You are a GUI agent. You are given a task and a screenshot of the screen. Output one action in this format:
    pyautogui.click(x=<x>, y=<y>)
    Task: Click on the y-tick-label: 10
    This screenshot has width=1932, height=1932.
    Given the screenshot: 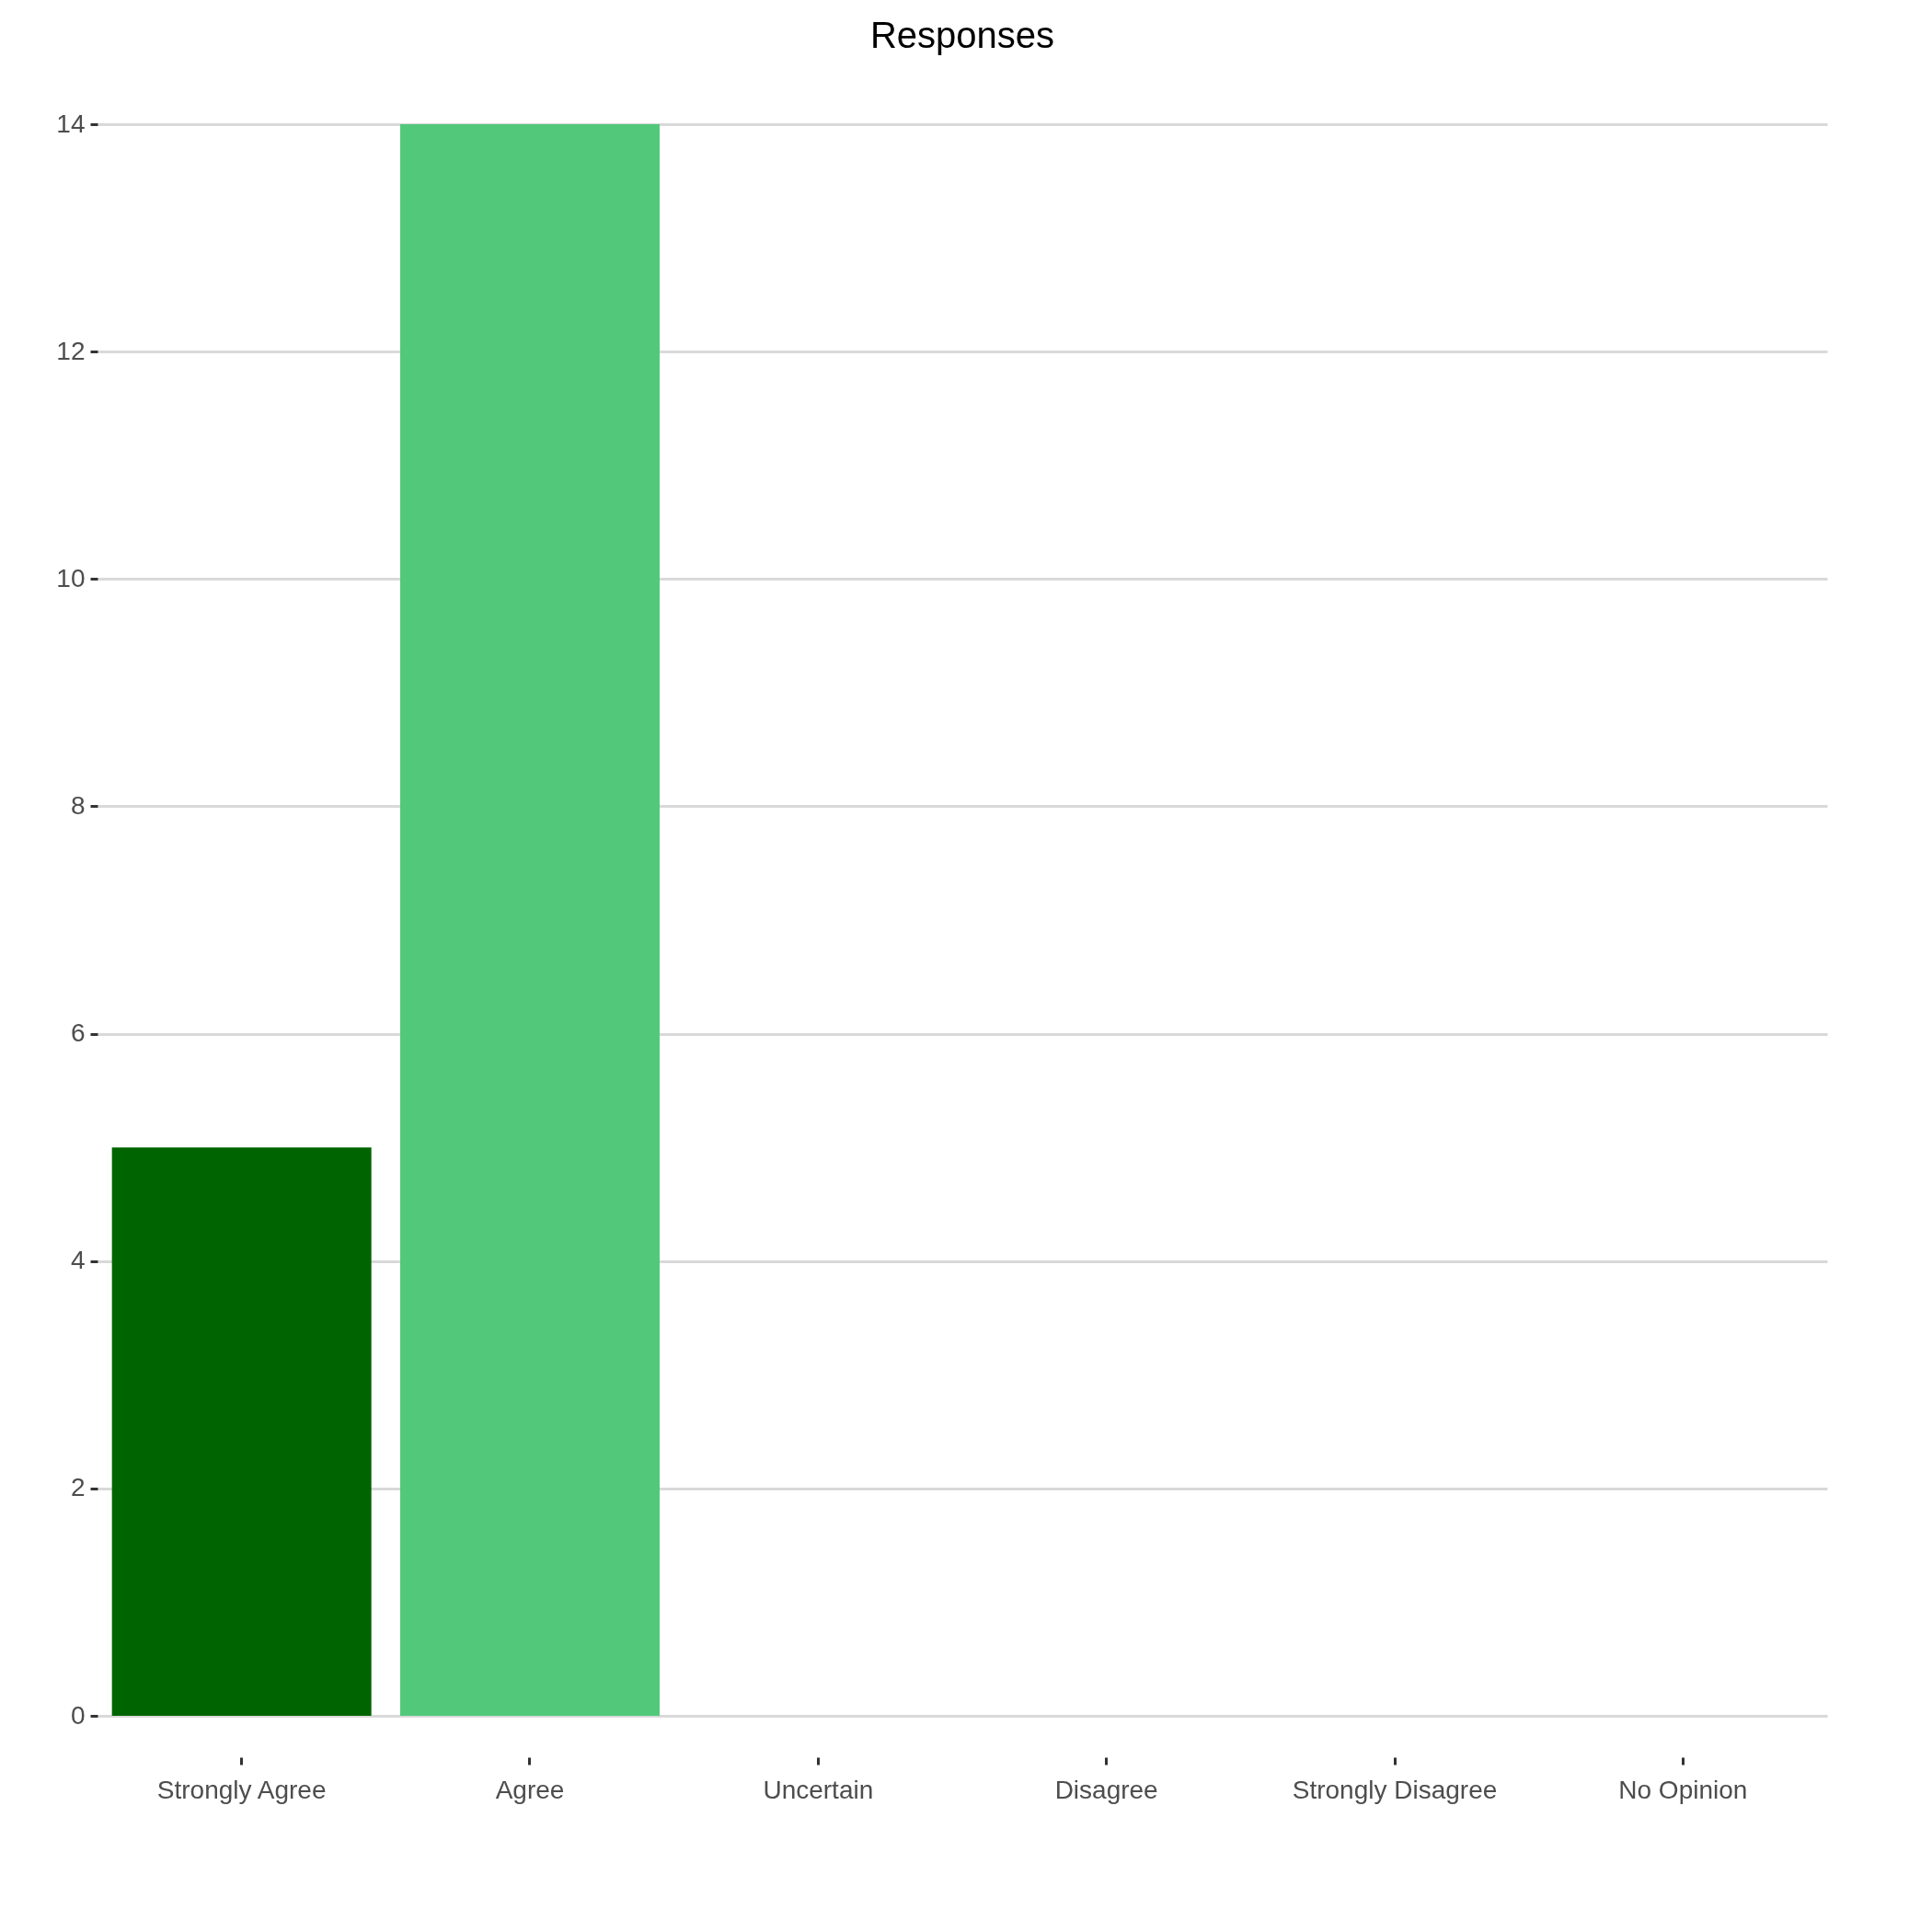 What is the action you would take?
    pyautogui.click(x=71, y=577)
    